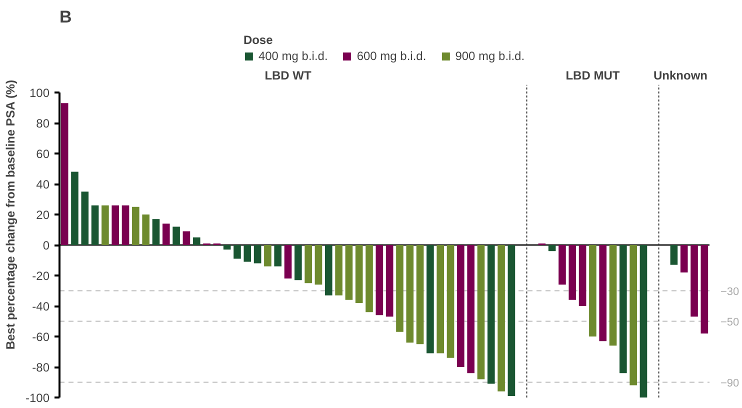  Describe the element at coordinates (37, 398) in the screenshot. I see `y-tick-label: -100` at that location.